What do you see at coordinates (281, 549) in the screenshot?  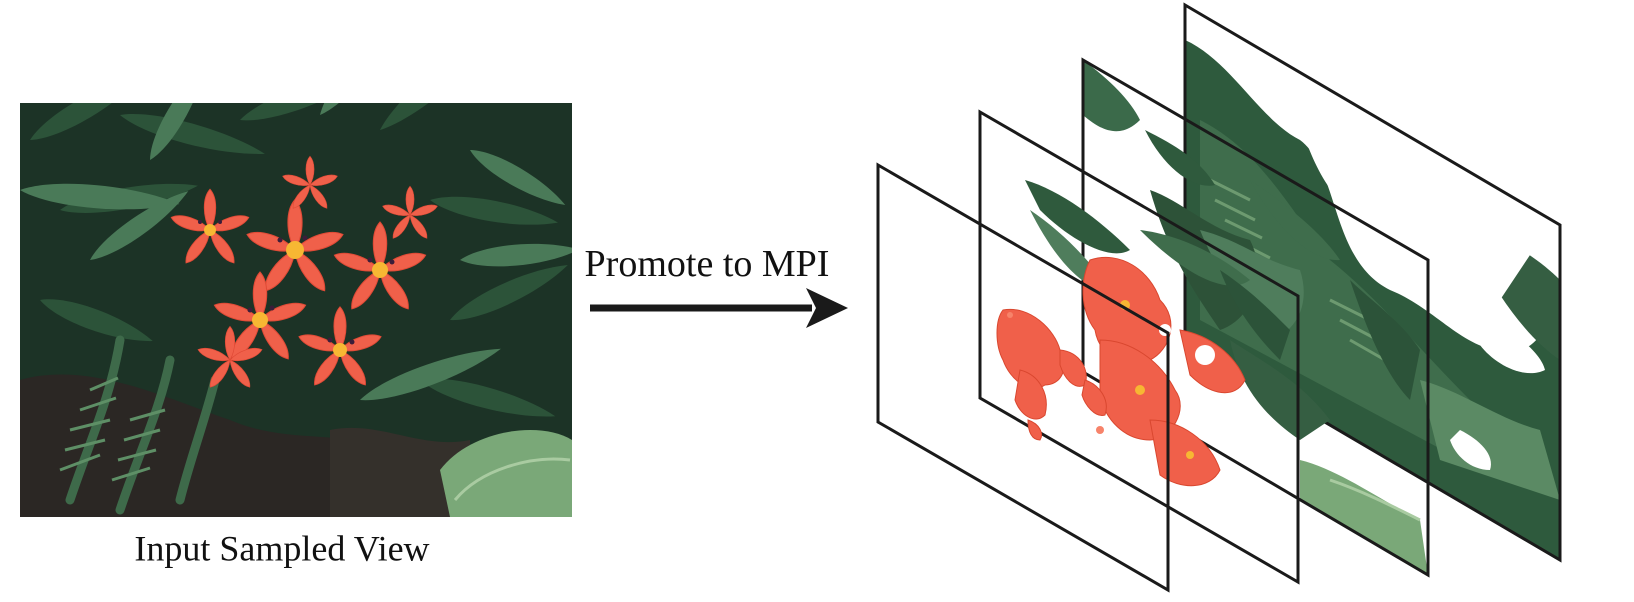 I see `input-view-caption: Input Sampled View` at bounding box center [281, 549].